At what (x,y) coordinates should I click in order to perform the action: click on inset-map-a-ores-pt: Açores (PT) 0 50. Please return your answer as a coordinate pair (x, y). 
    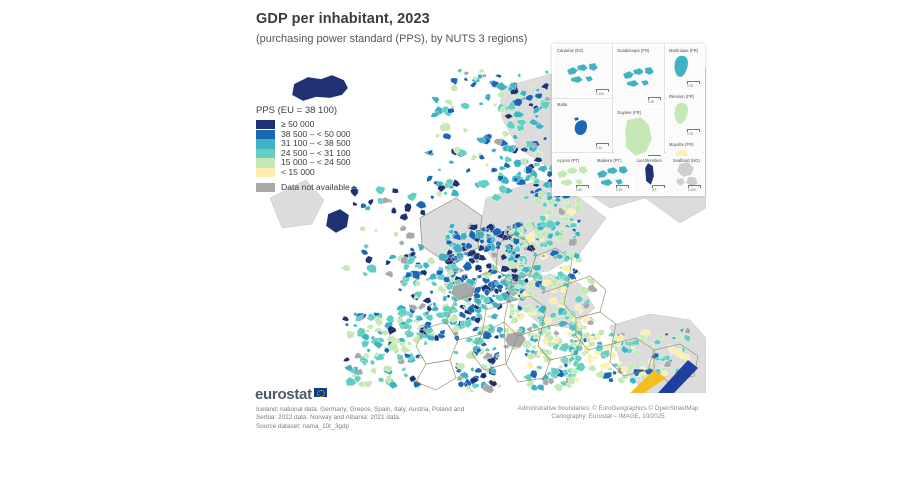
    Looking at the image, I should click on (573, 175).